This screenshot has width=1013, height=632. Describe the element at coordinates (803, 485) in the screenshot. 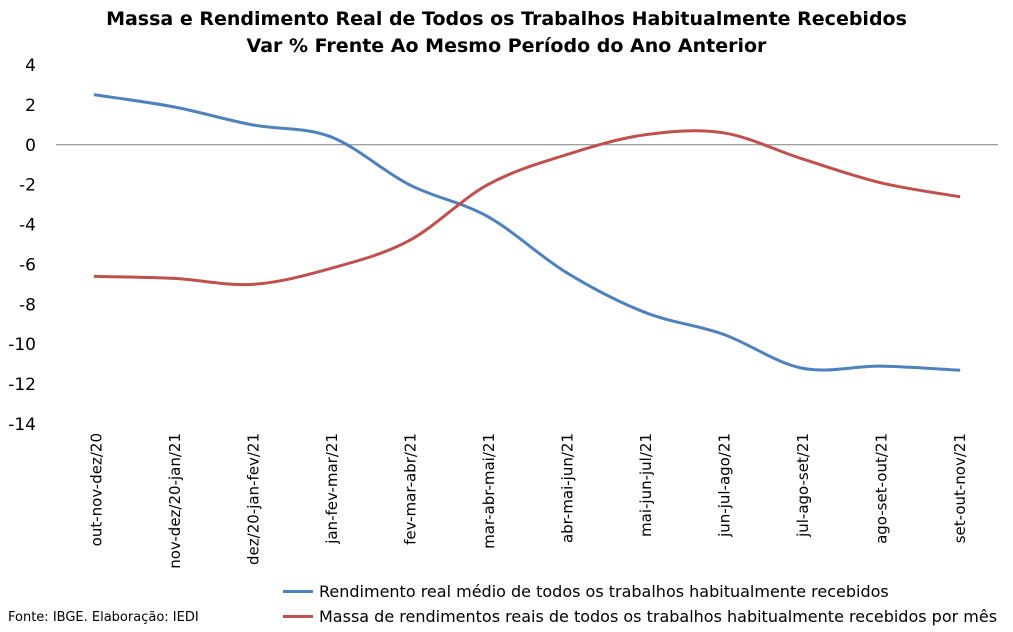

I see `x-tick-label: jul-ago-set/21` at that location.